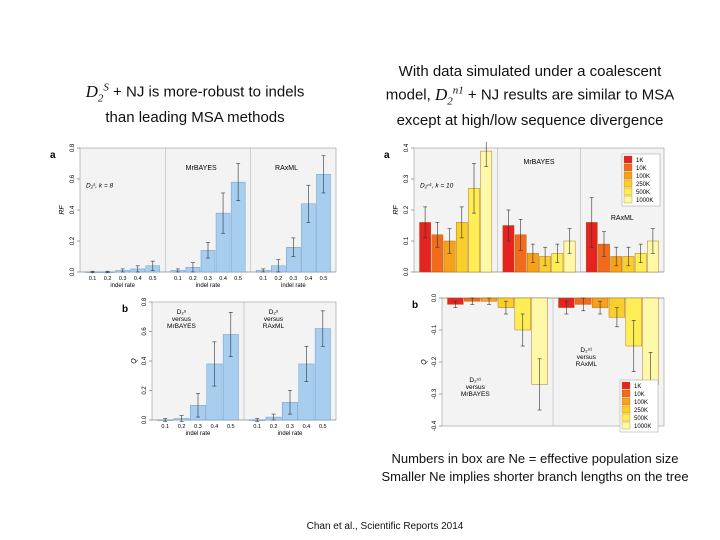 This screenshot has height=540, width=720. I want to click on panel-letter: a, so click(53, 155).